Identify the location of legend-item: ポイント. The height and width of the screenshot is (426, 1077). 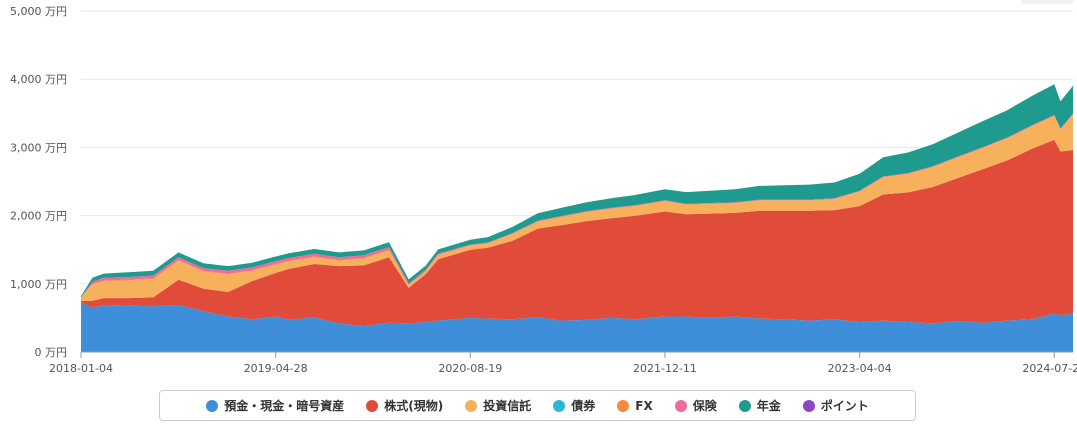
(835, 405).